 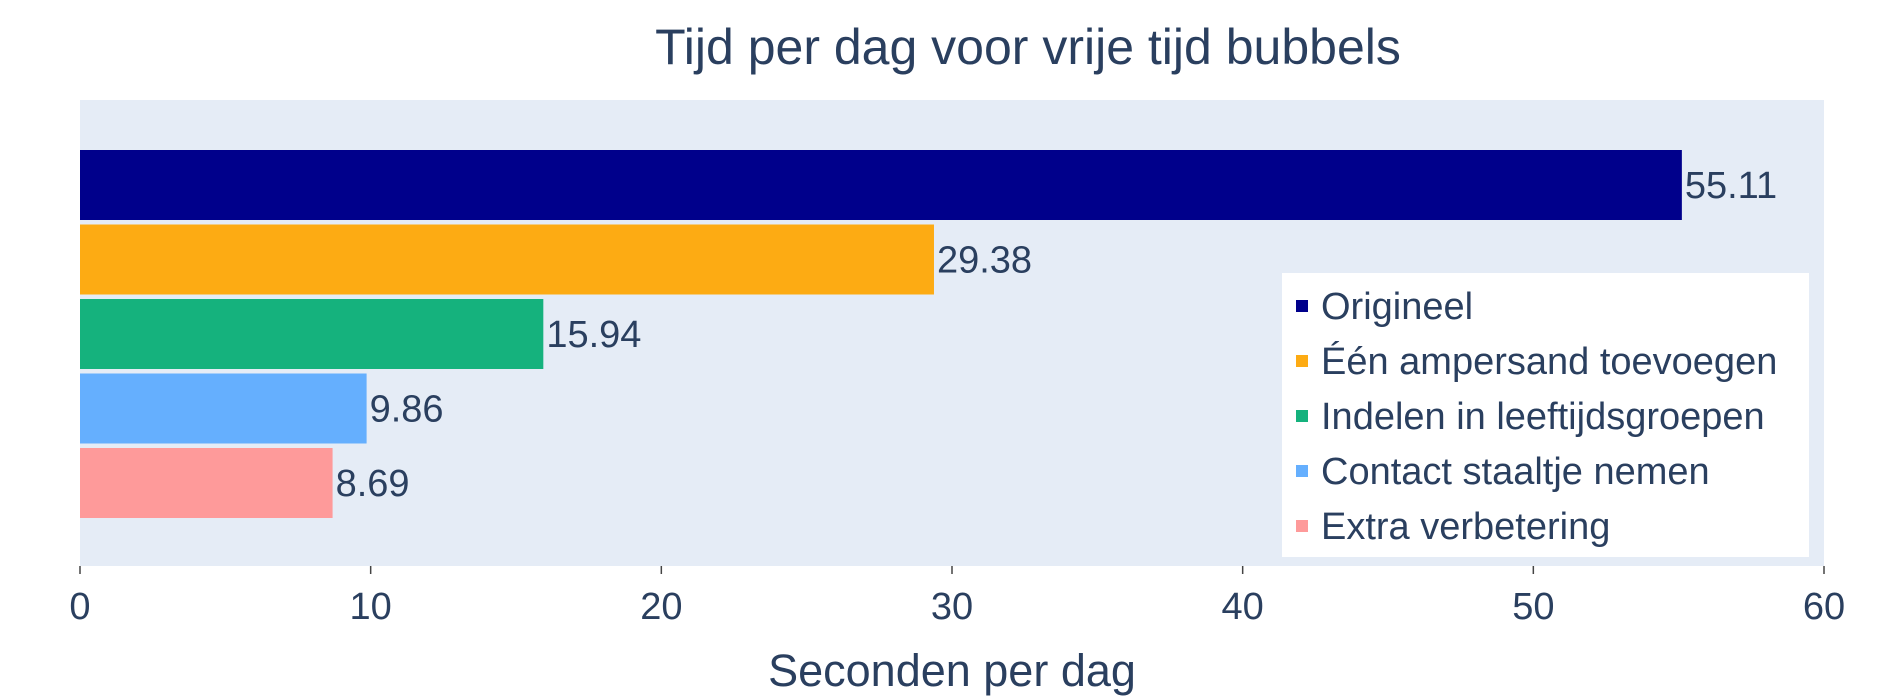 What do you see at coordinates (952, 670) in the screenshot?
I see `x-axis-title: Seconden per dag` at bounding box center [952, 670].